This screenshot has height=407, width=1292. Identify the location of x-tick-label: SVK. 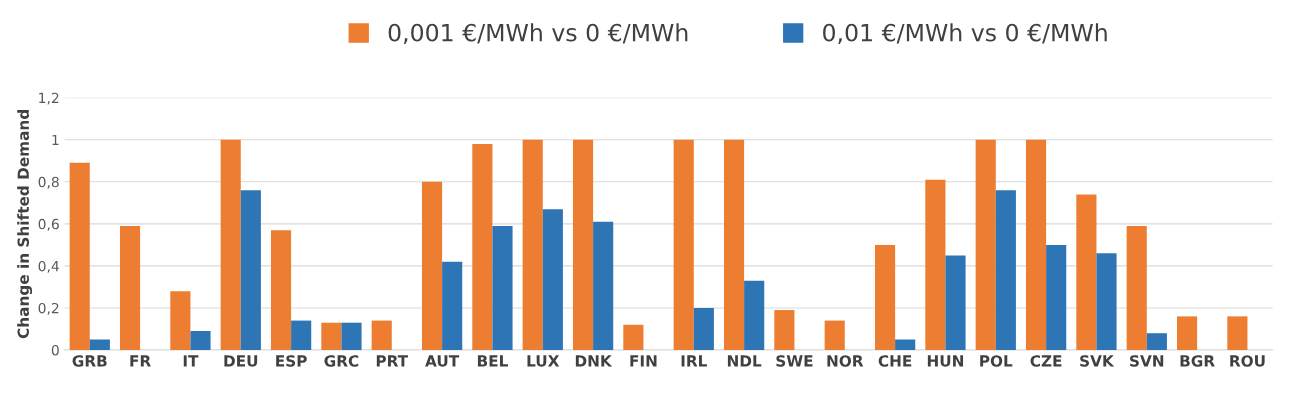
(1097, 361).